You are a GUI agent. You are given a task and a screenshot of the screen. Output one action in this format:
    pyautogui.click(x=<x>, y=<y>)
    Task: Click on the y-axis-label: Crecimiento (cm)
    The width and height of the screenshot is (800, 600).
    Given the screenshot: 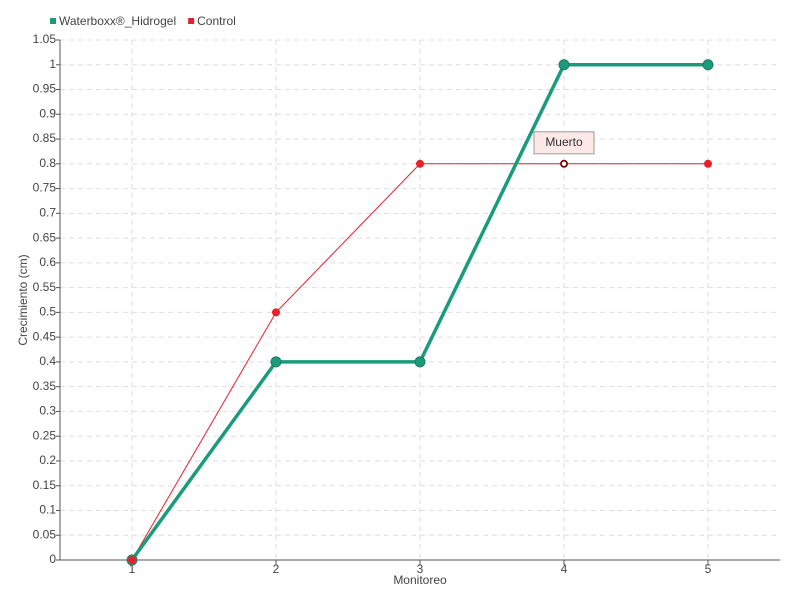 What is the action you would take?
    pyautogui.click(x=23, y=299)
    